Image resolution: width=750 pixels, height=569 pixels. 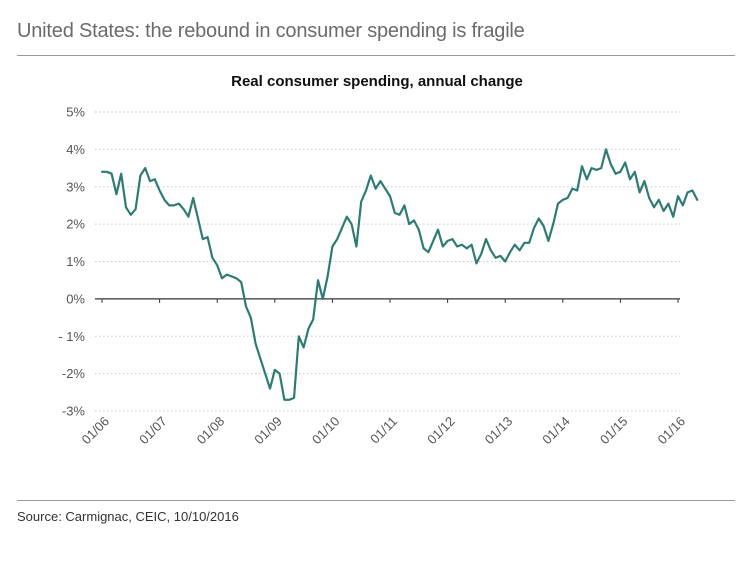 I want to click on title-divider, so click(x=376, y=55).